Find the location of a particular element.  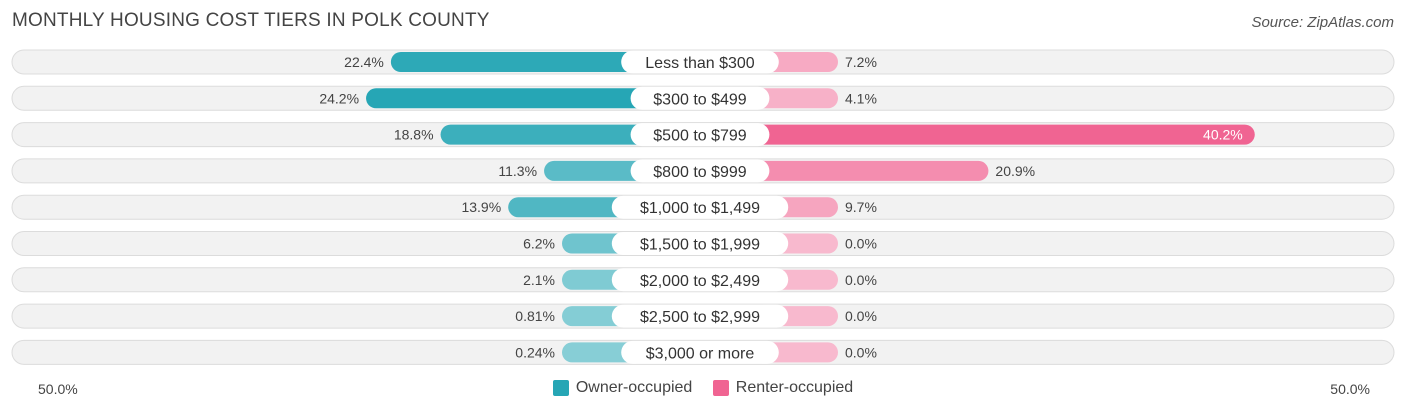

category-label: $500 to $799 is located at coordinates (700, 136).